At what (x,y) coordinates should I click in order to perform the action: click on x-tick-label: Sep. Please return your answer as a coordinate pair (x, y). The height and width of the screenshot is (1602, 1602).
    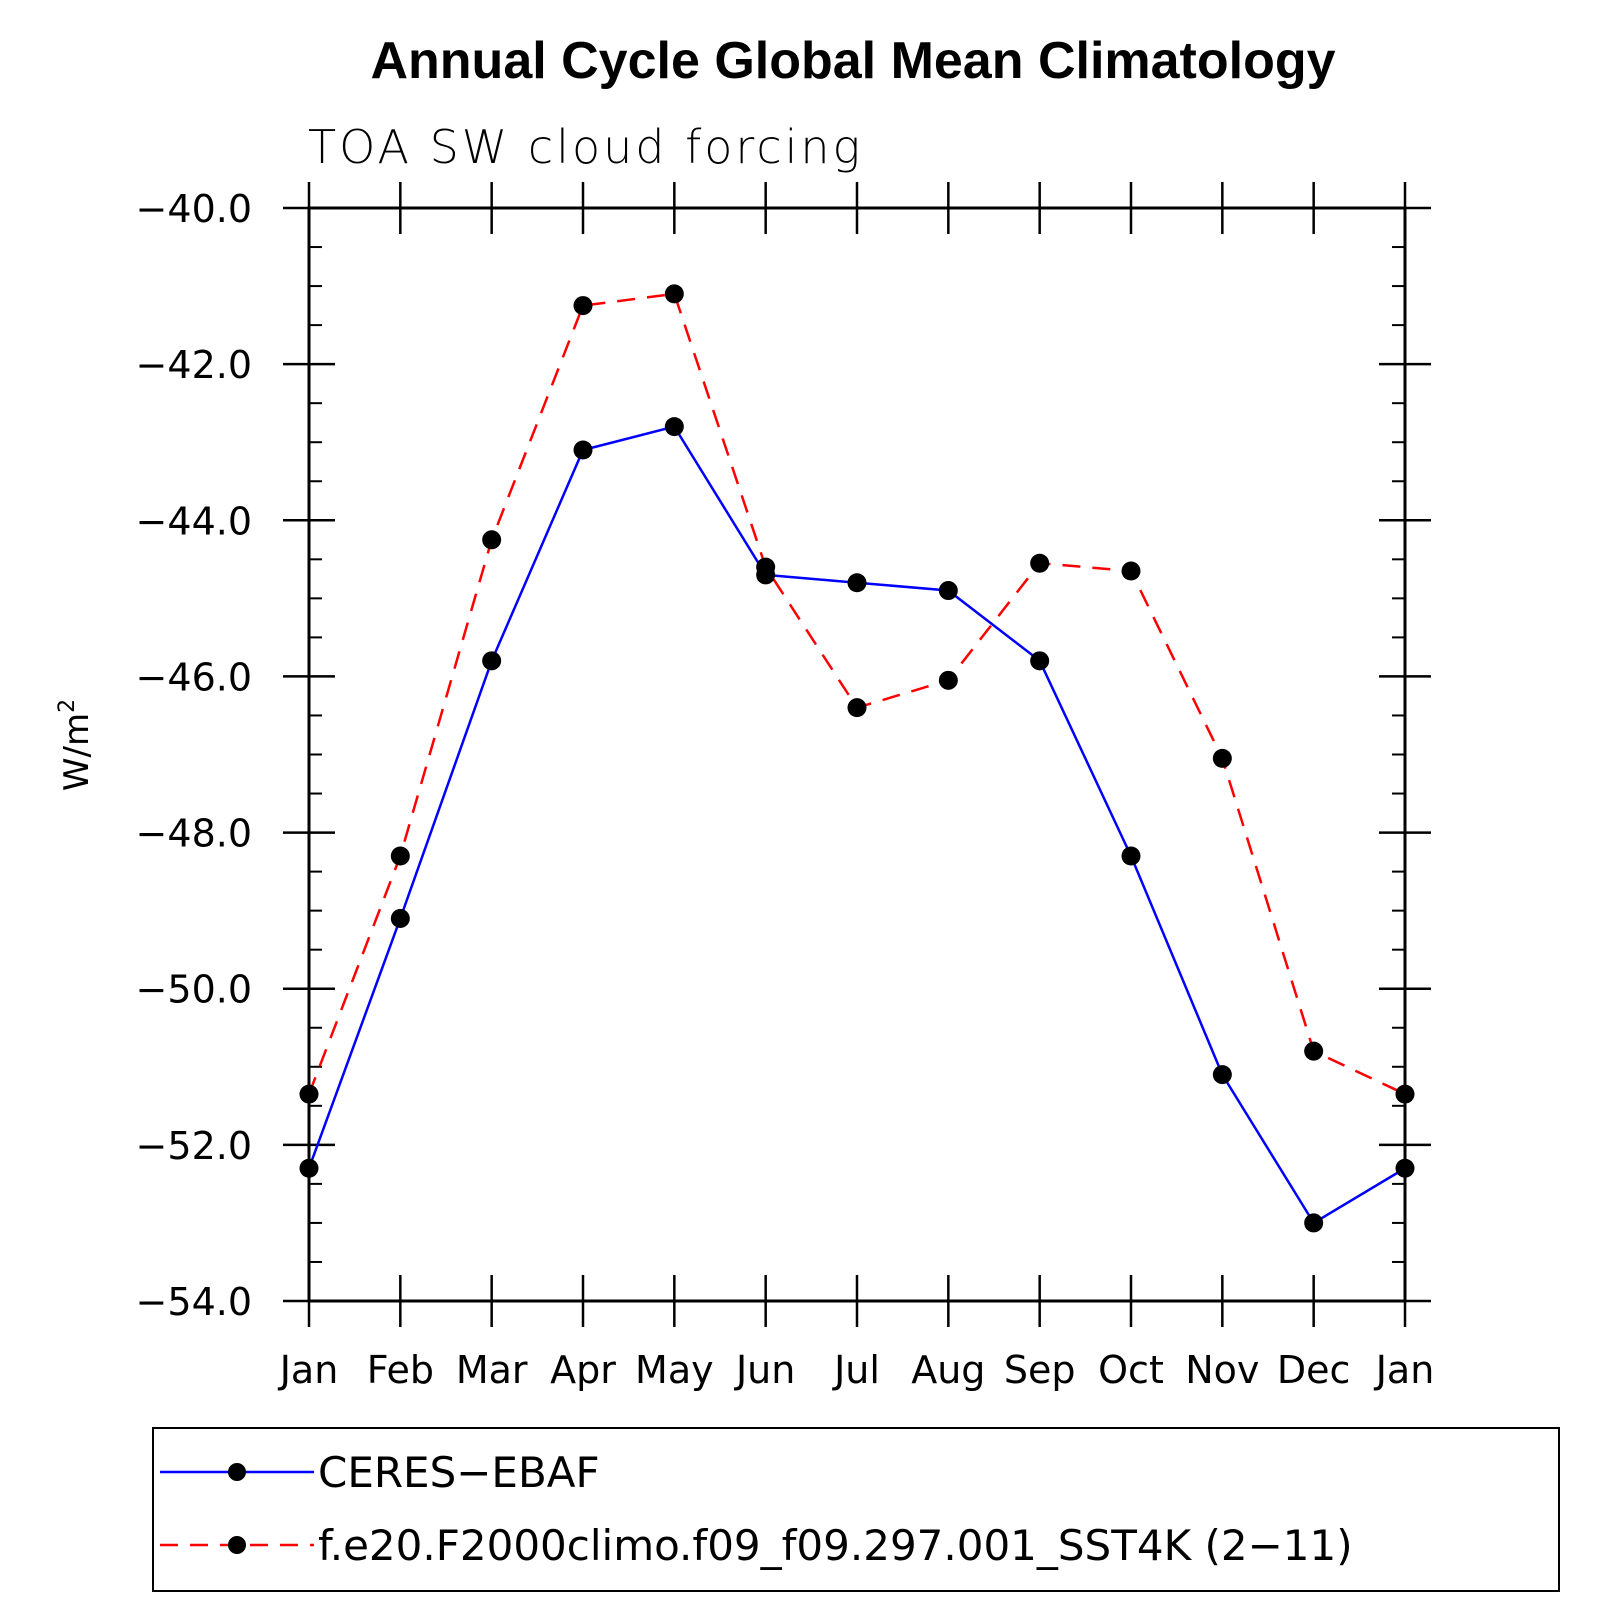
    Looking at the image, I should click on (1040, 1370).